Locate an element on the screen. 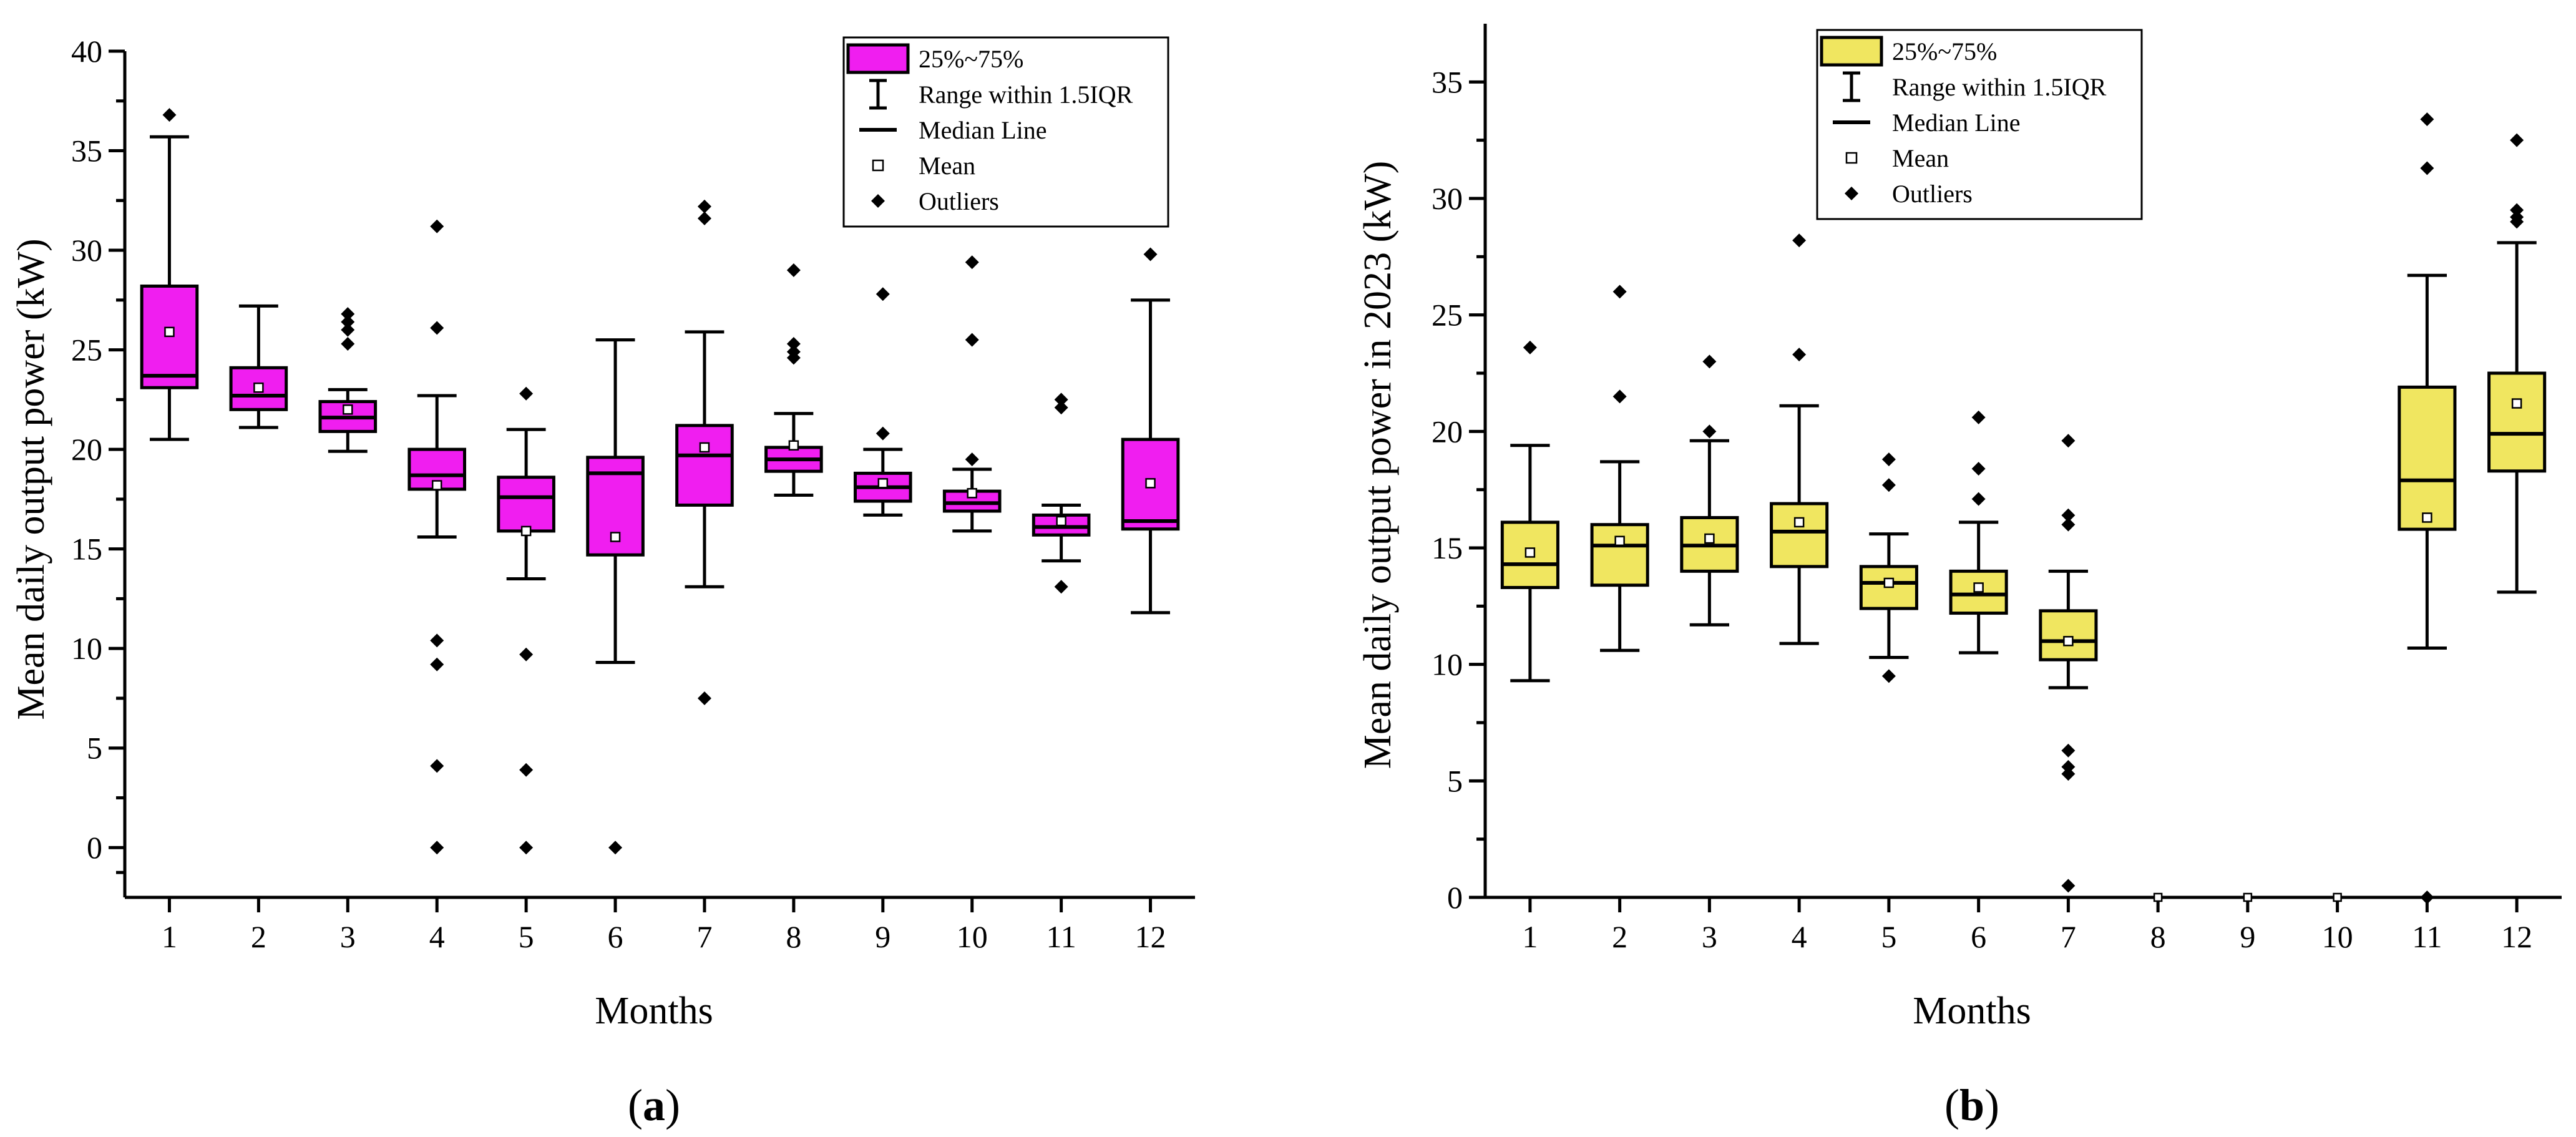 The height and width of the screenshot is (1137, 2576). panel-a-legend-label-median: Median Line is located at coordinates (983, 130).